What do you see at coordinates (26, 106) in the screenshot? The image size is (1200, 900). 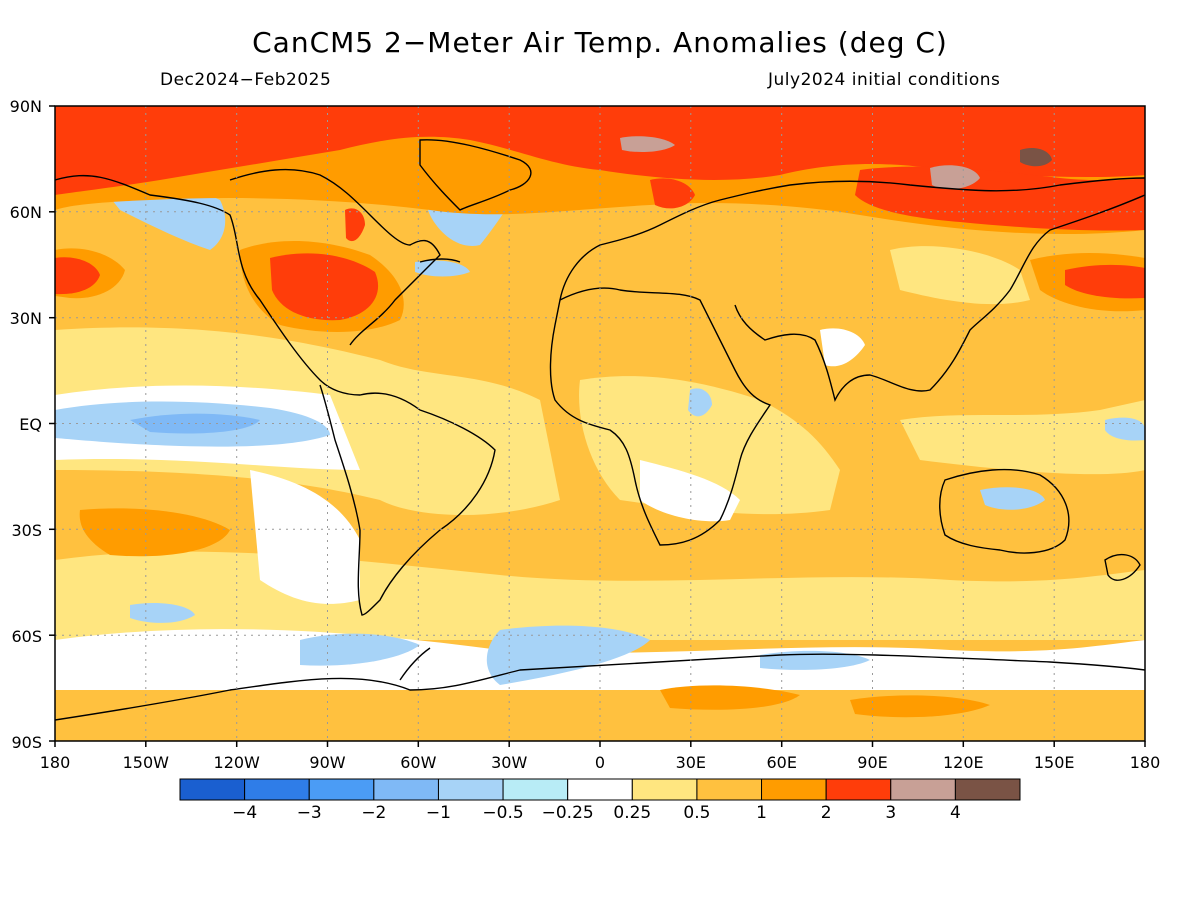 I see `lat-tick-label: 90N` at bounding box center [26, 106].